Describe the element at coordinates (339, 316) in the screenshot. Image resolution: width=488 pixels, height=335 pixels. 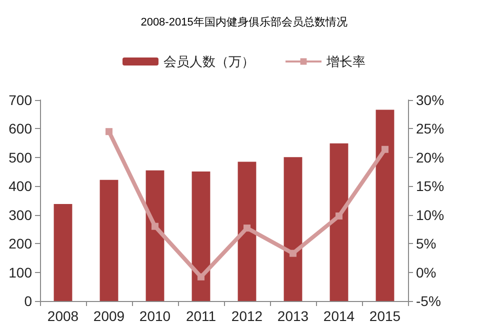
I see `x-tick-label: 2014` at that location.